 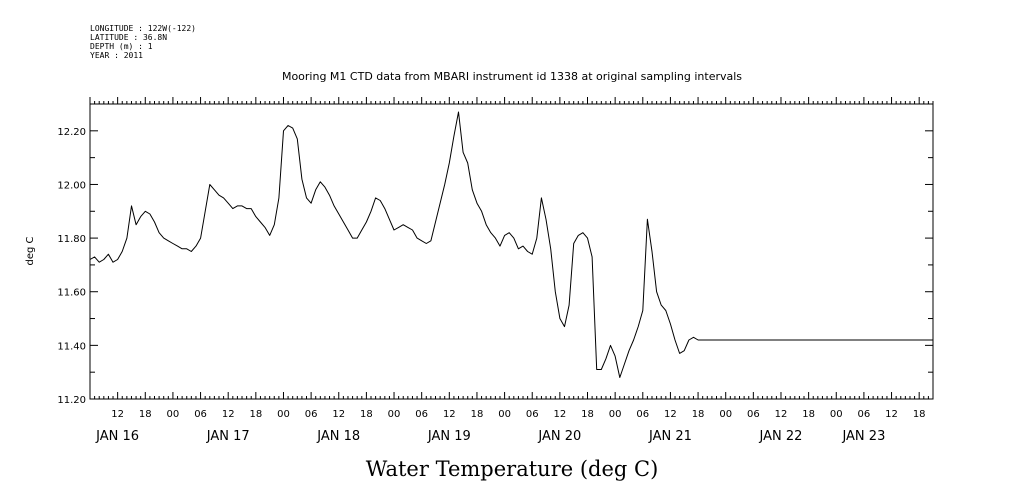 What do you see at coordinates (449, 436) in the screenshot?
I see `x-date-label: JAN 19` at bounding box center [449, 436].